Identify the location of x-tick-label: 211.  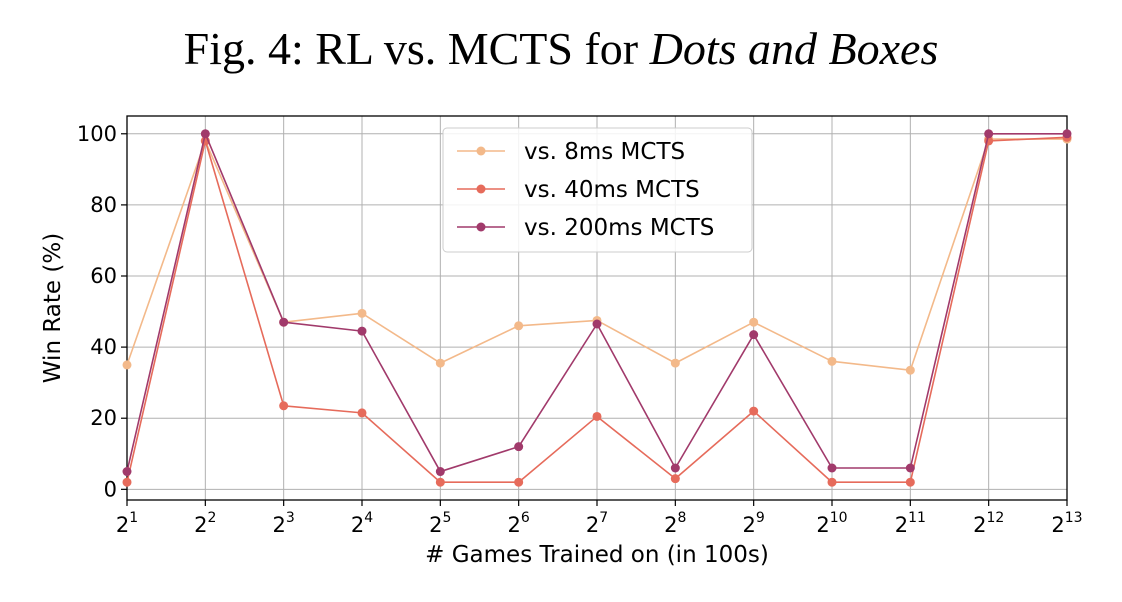
(910, 523).